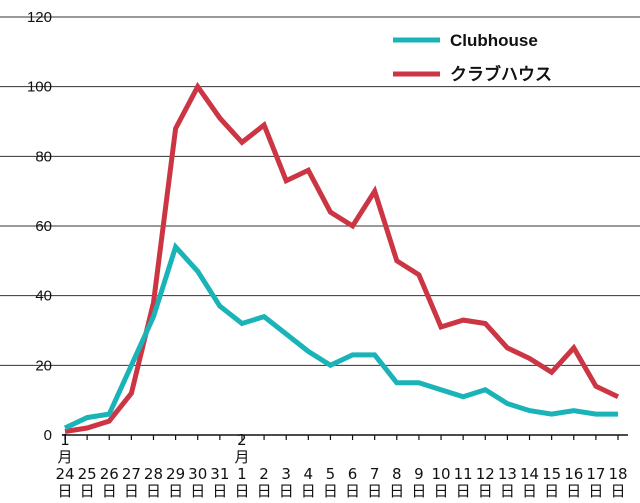 This screenshot has width=640, height=503. I want to click on x-tick-label: 17日, so click(595, 482).